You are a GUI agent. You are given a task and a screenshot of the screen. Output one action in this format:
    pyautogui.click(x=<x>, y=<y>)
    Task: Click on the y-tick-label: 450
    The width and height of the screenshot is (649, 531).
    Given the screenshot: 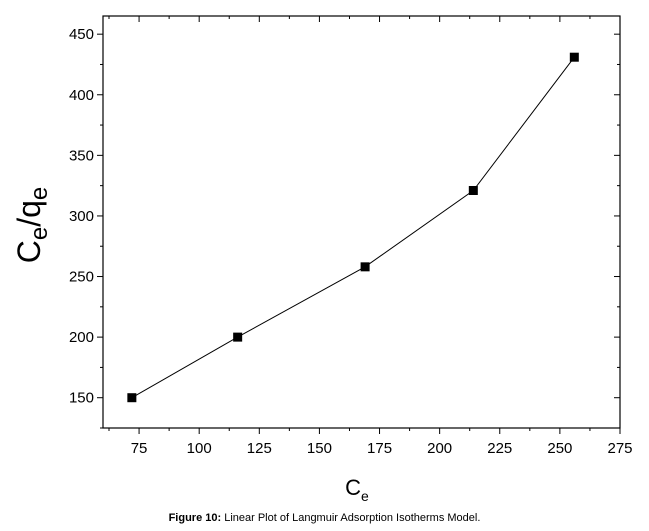 What is the action you would take?
    pyautogui.click(x=81, y=34)
    